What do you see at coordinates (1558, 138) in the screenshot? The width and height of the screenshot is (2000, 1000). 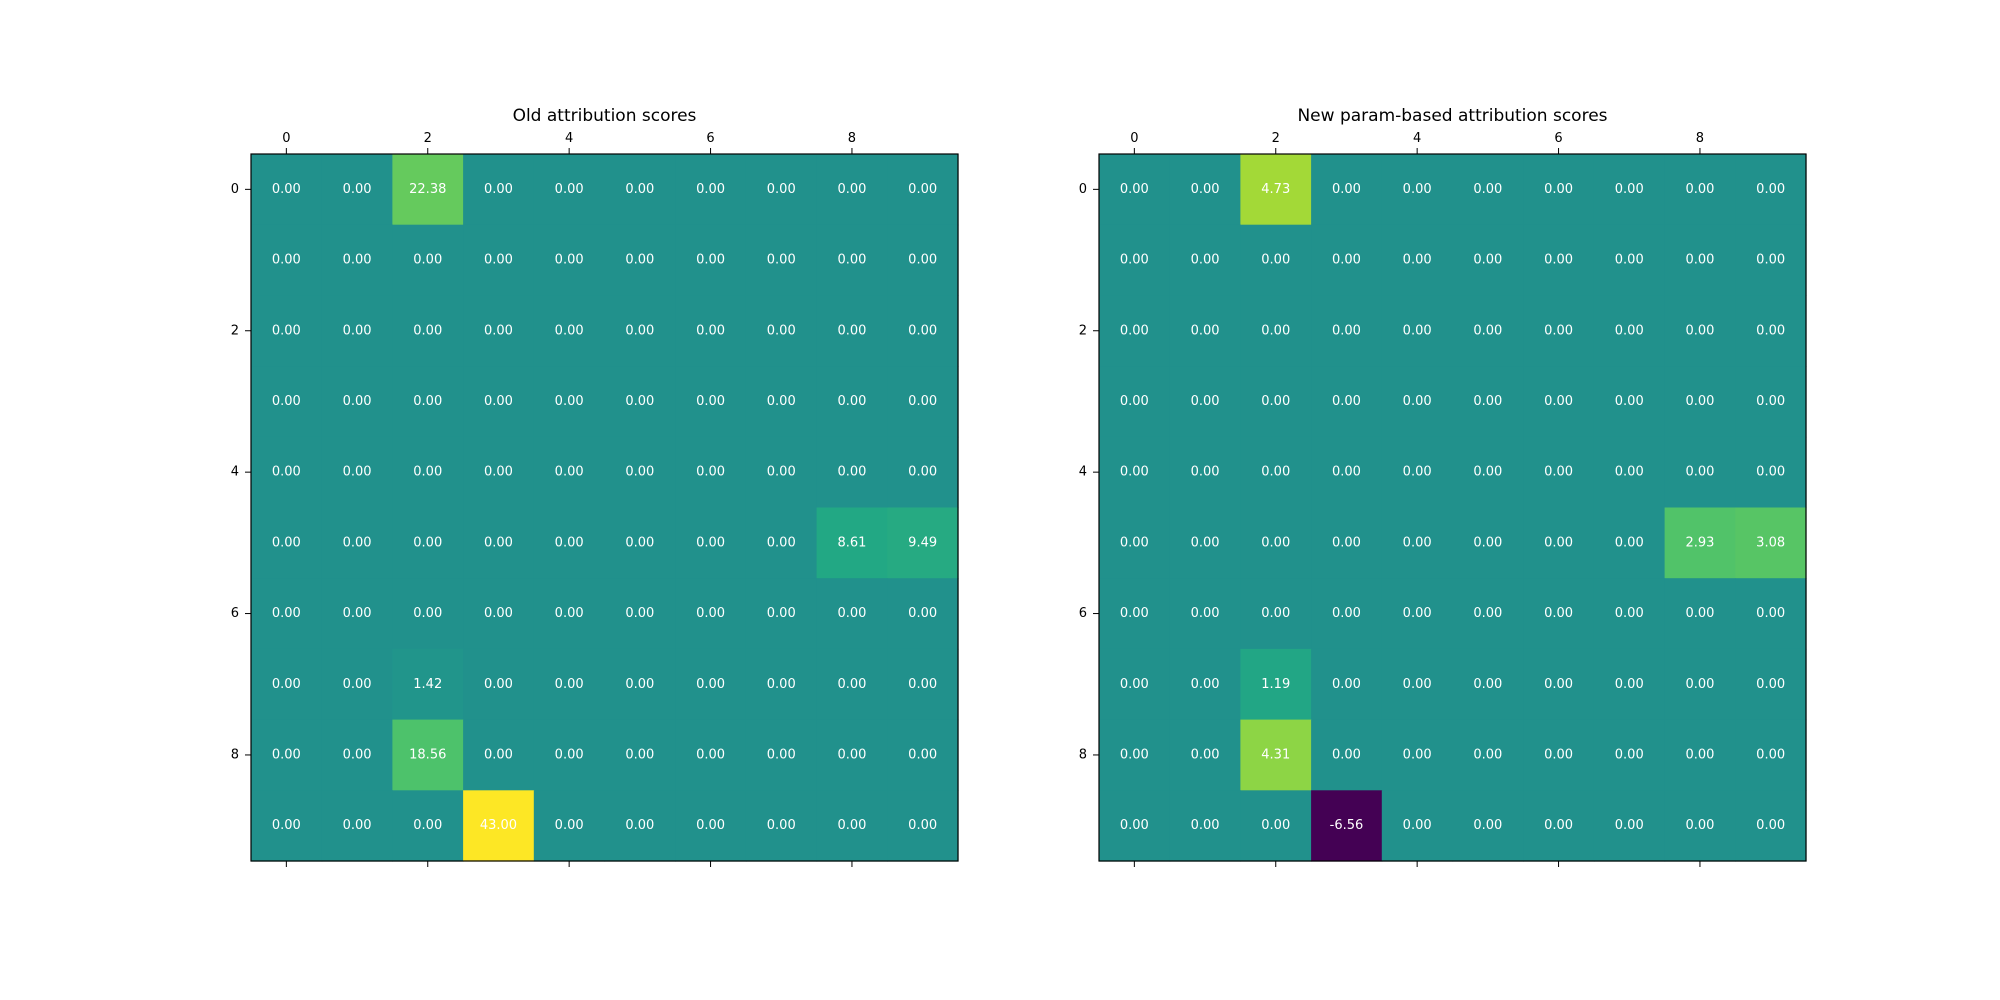 I see `x-tick-label: 6` at bounding box center [1558, 138].